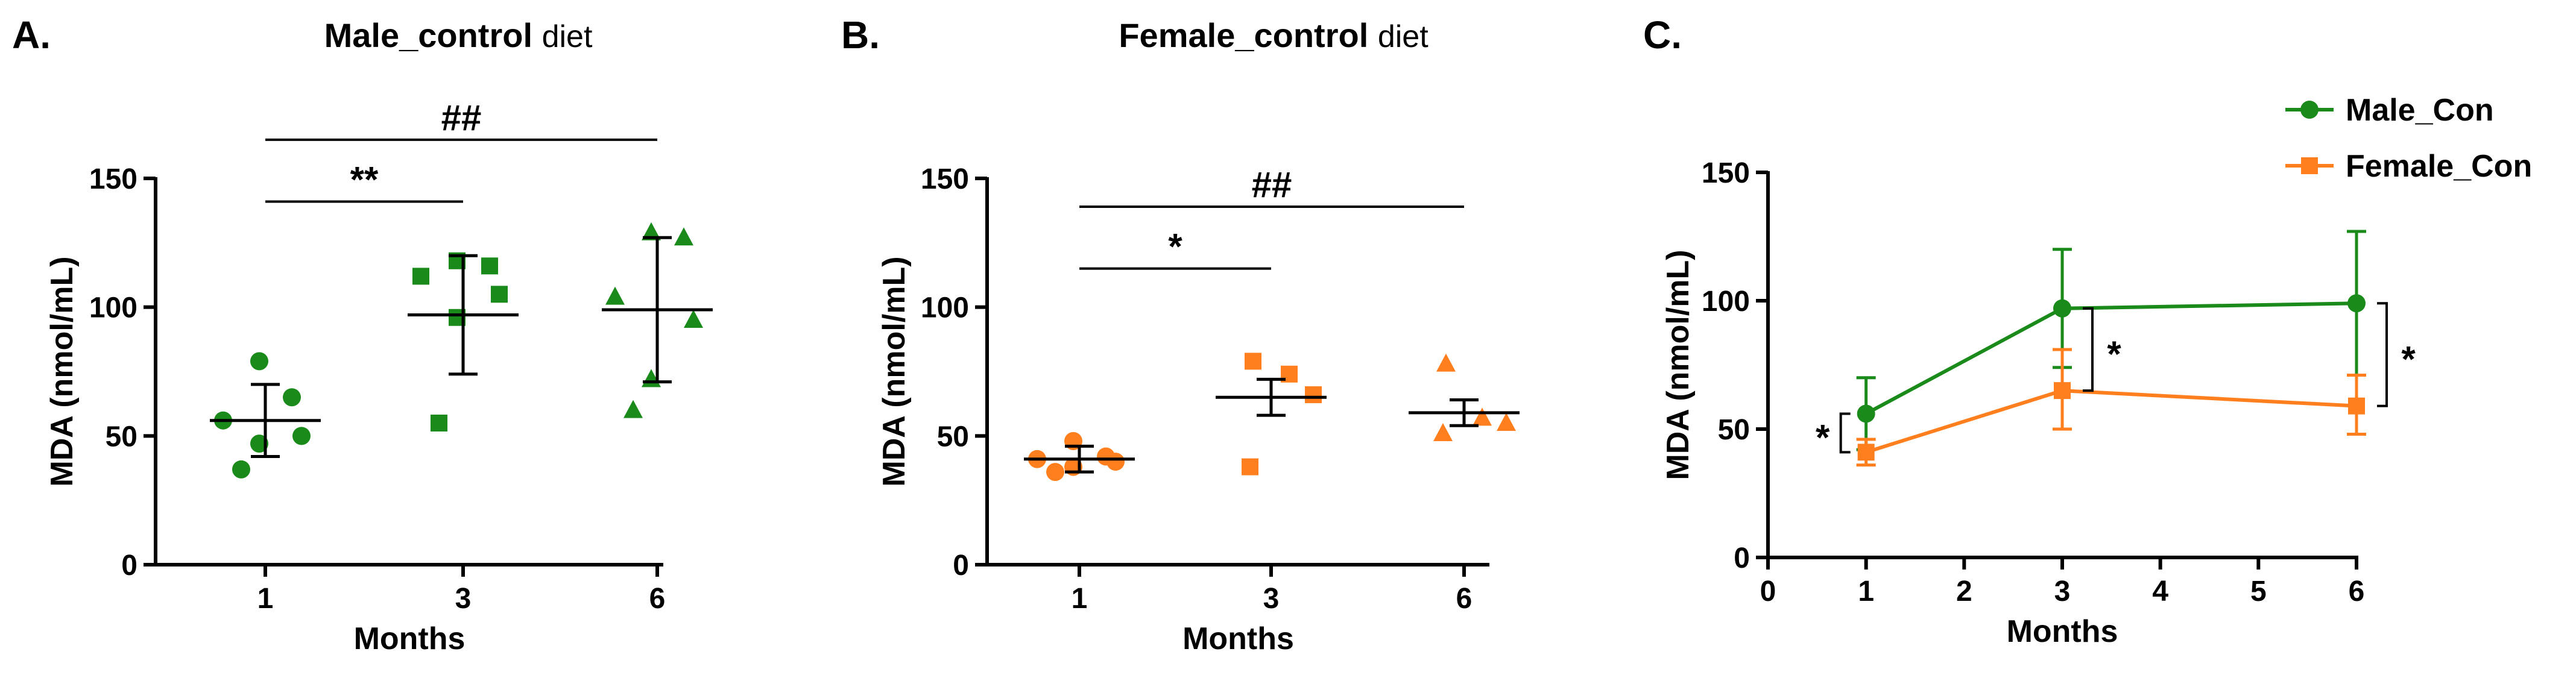 The image size is (2576, 681). I want to click on panel-letter: B., so click(860, 35).